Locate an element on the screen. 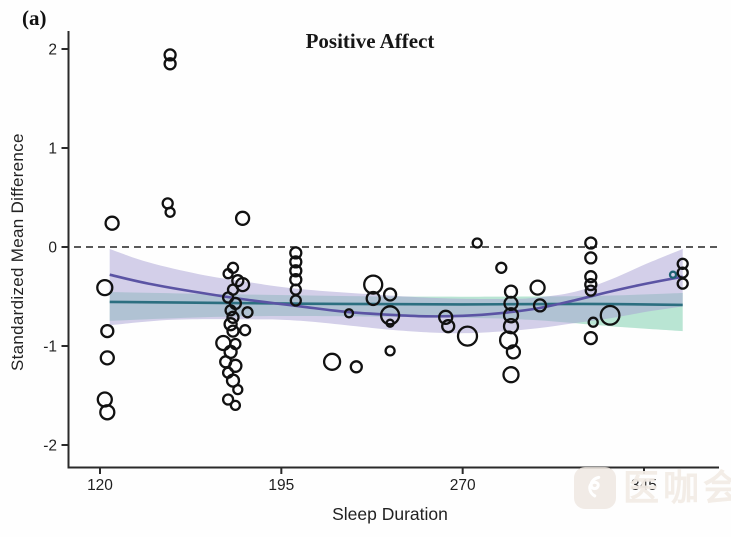  y-tick-label: -1 is located at coordinates (50, 347).